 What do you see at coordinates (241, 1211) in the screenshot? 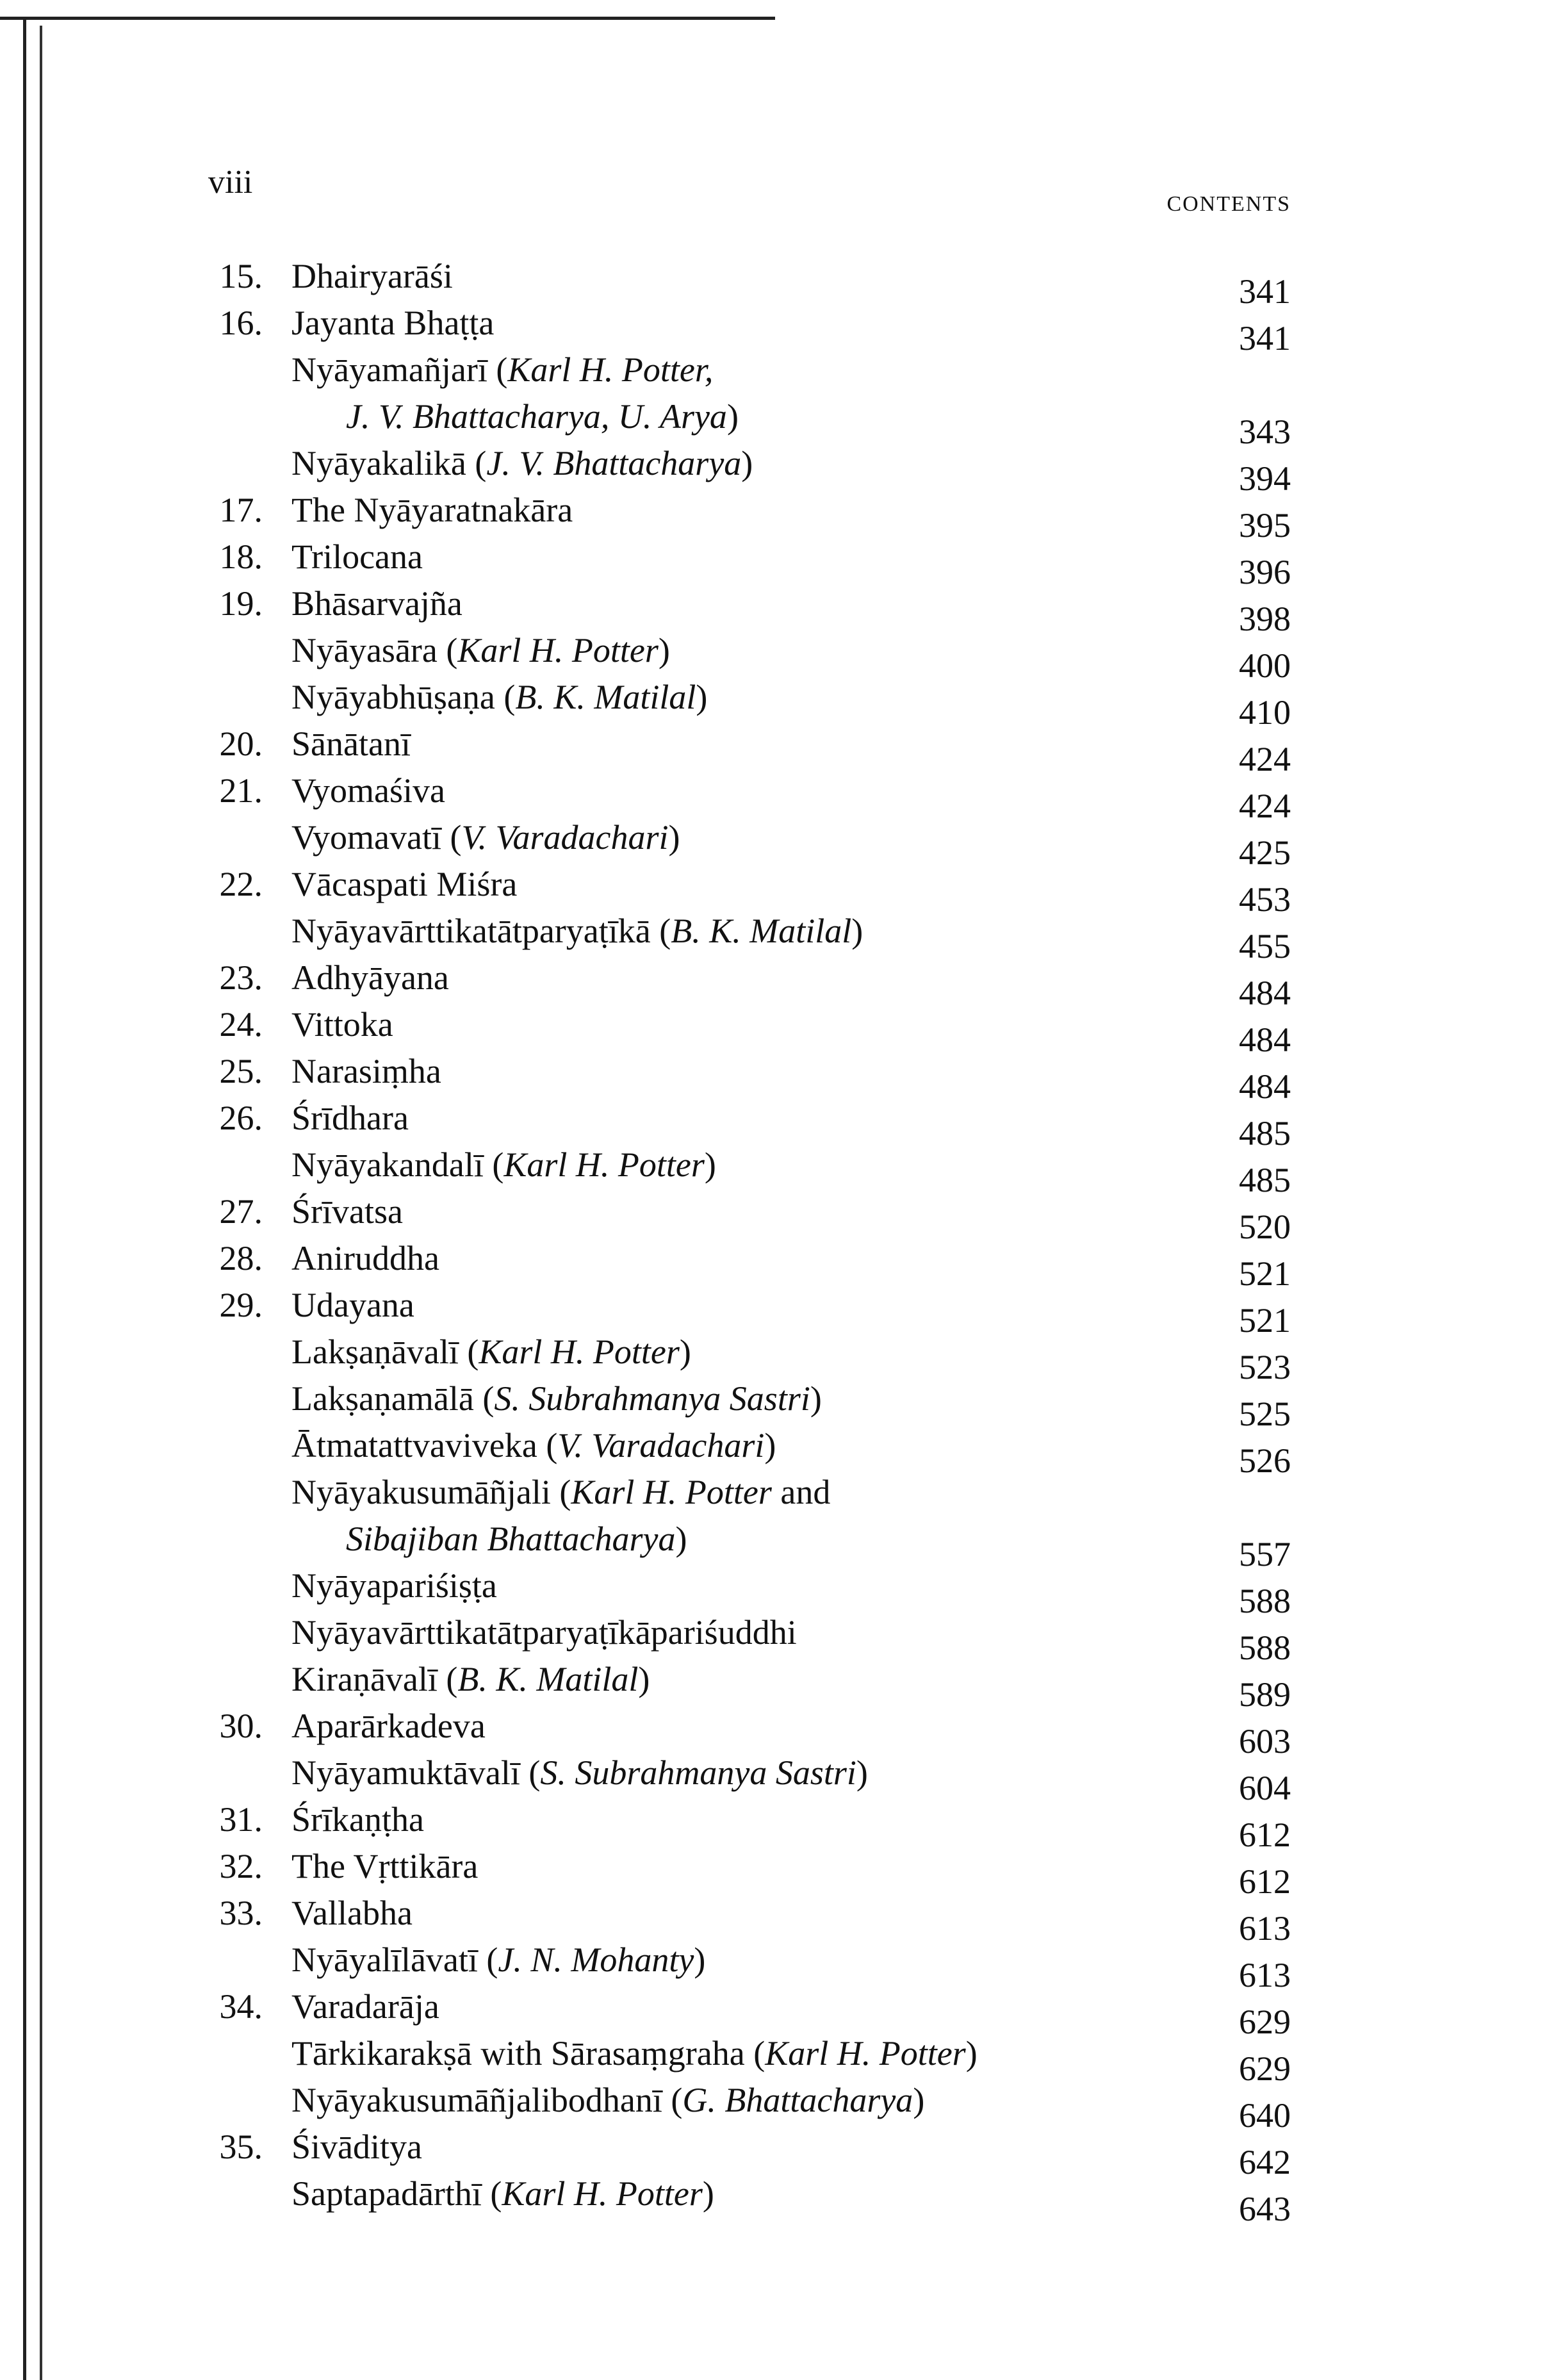
I see `chapter-number: 27.` at bounding box center [241, 1211].